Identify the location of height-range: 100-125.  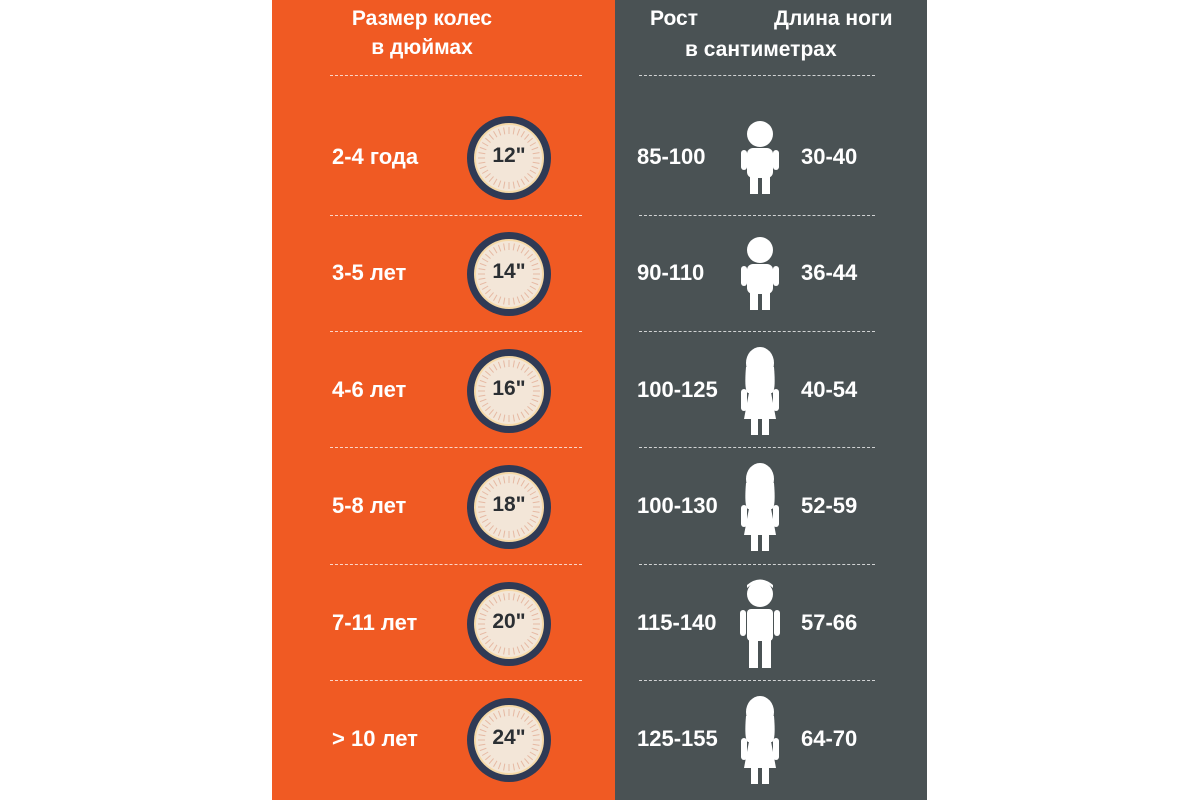
(677, 389).